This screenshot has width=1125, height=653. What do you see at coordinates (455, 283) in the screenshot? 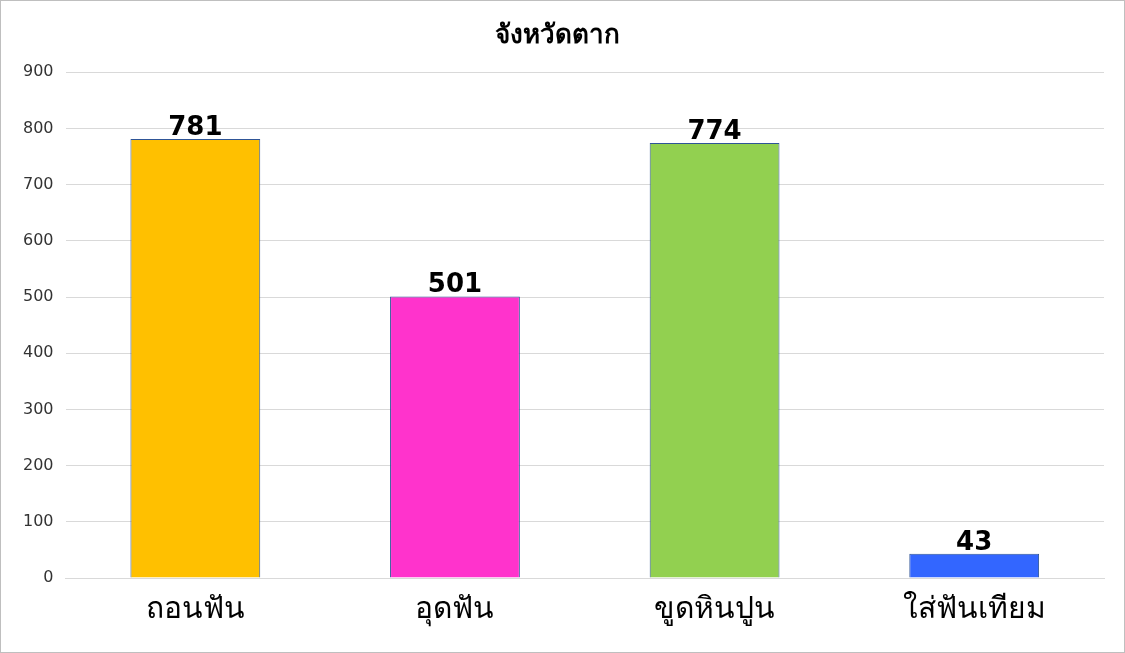
I see `data-label: 501` at bounding box center [455, 283].